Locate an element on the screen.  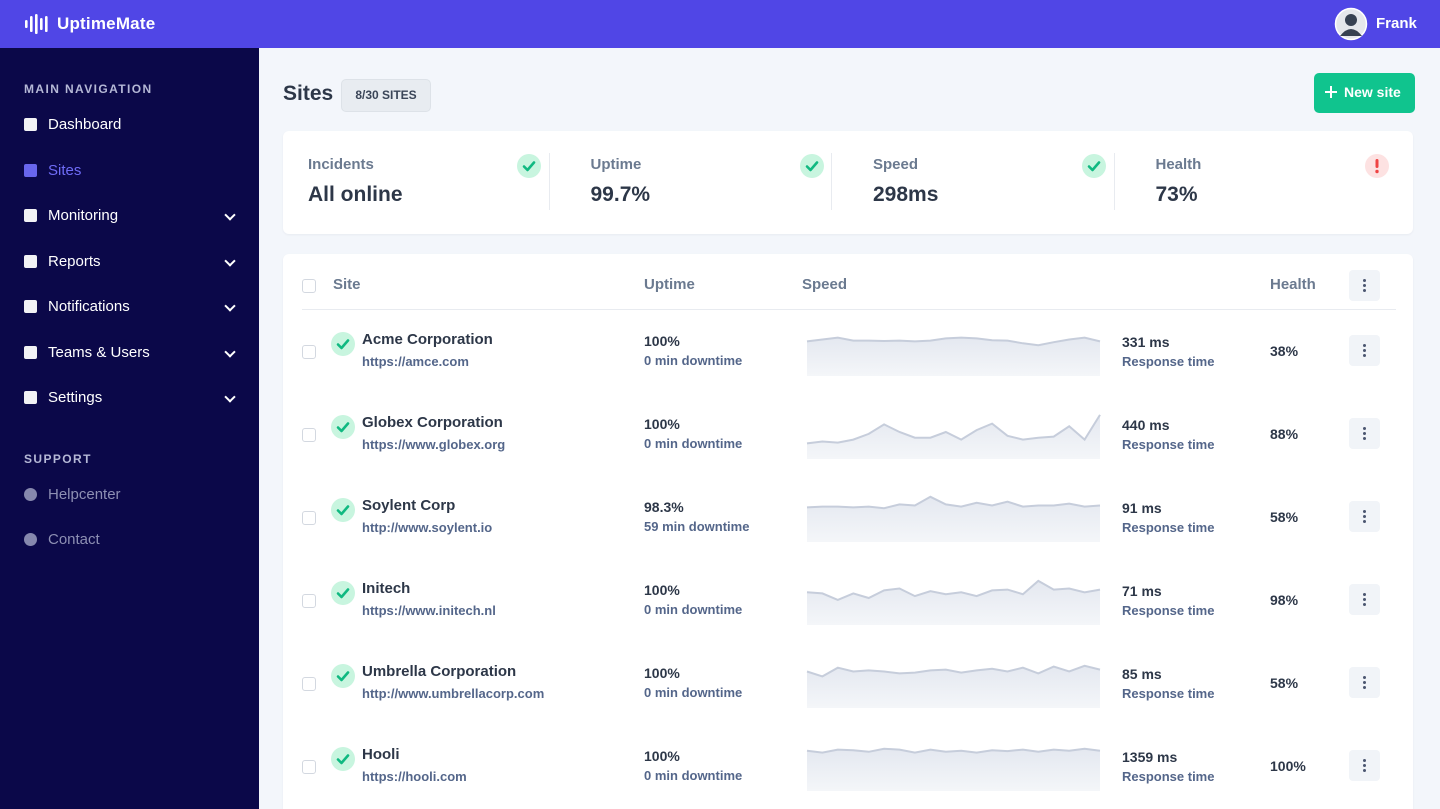
header-rule is located at coordinates (849, 309).